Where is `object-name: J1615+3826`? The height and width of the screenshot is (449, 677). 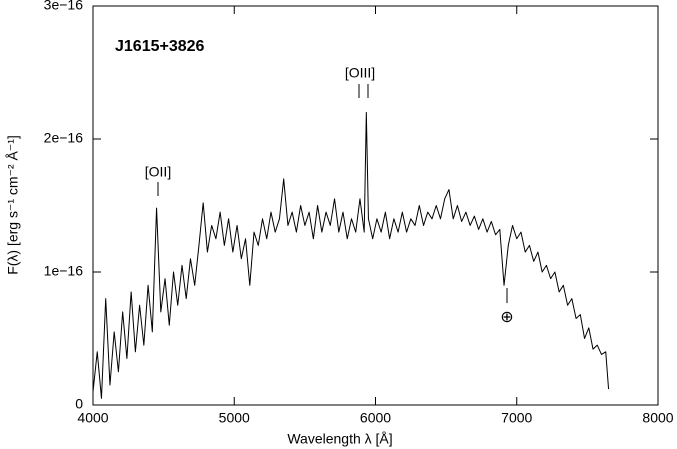
object-name: J1615+3826 is located at coordinates (160, 46).